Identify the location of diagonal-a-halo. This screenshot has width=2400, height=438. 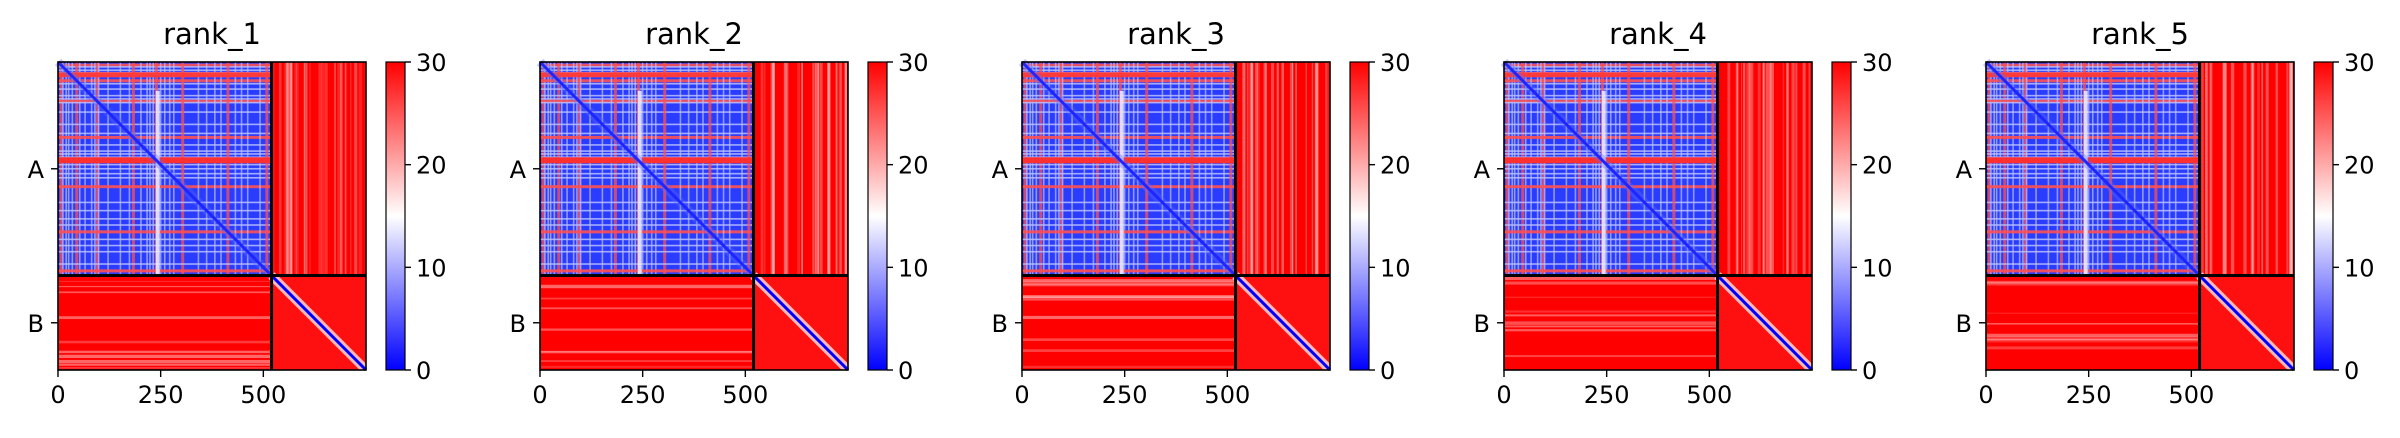
(2092, 168).